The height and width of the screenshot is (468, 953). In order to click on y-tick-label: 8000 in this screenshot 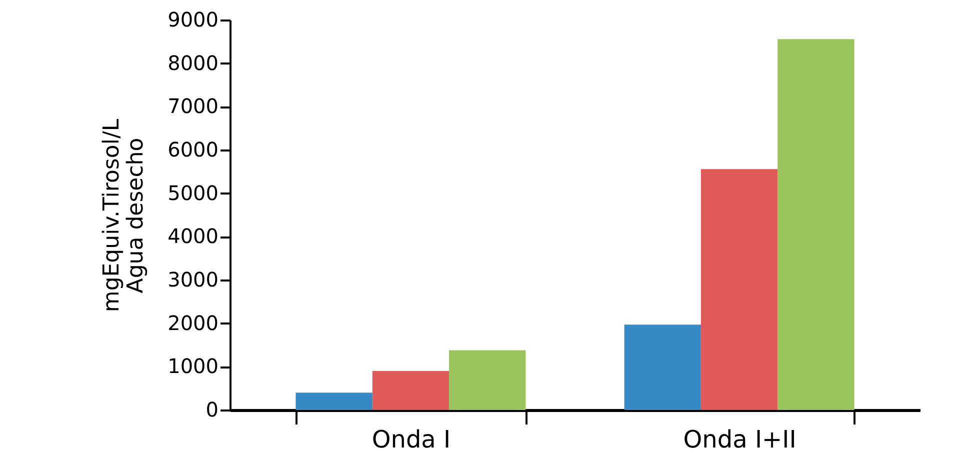, I will do `click(193, 62)`.